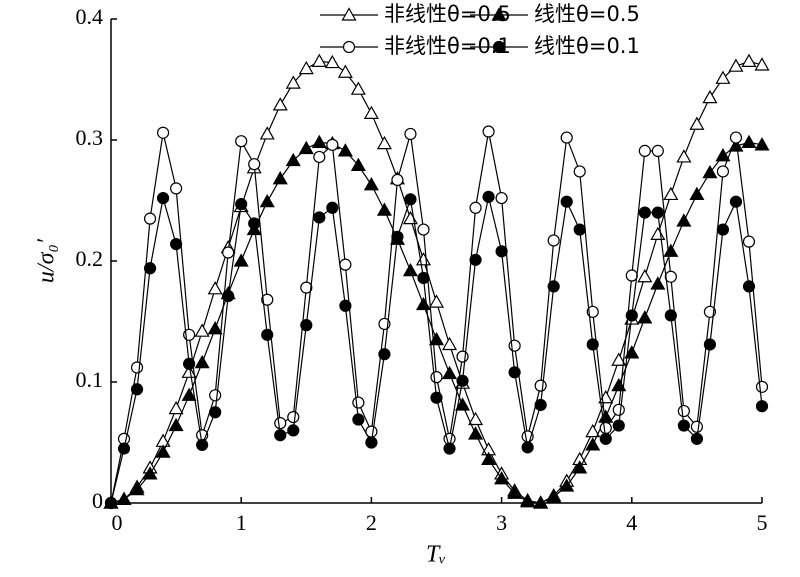 This screenshot has width=800, height=577. Describe the element at coordinates (501, 522) in the screenshot. I see `x-tick-label: 3` at that location.